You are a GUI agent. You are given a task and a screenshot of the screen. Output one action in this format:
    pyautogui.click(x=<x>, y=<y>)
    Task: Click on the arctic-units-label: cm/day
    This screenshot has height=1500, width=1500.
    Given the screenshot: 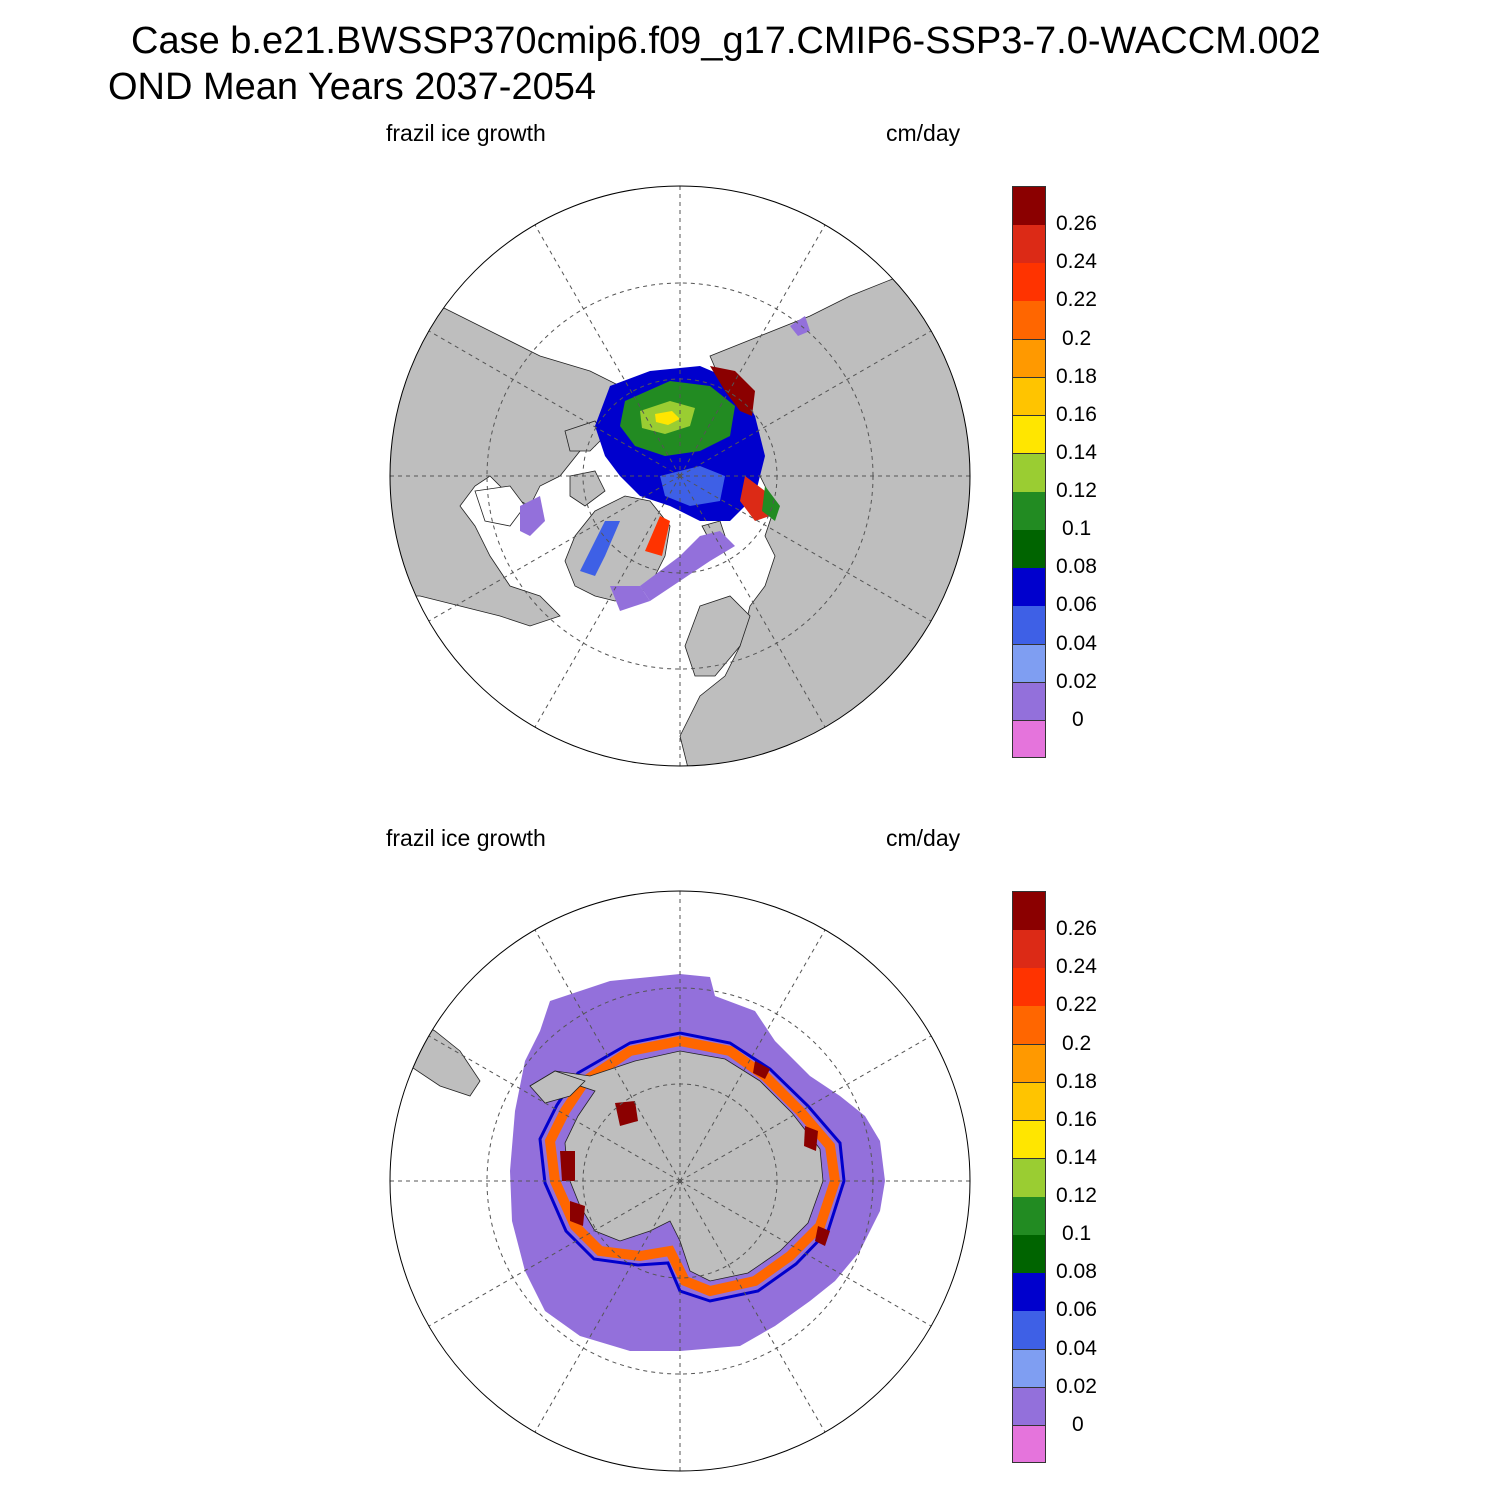 What is the action you would take?
    pyautogui.click(x=923, y=133)
    